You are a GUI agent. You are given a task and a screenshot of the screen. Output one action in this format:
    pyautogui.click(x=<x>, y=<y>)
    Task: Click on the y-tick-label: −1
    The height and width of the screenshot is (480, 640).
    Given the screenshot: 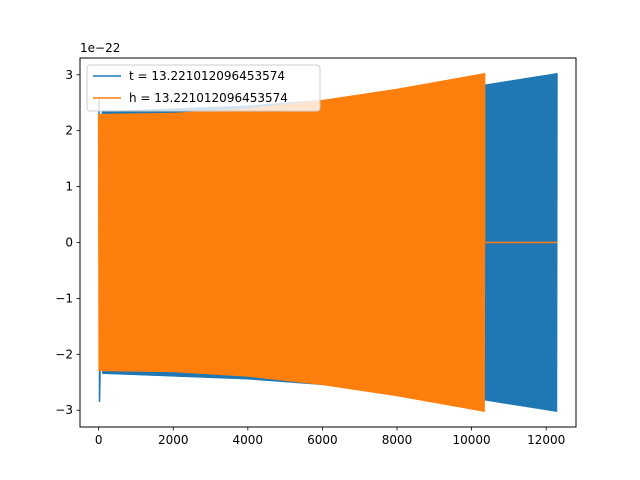 What is the action you would take?
    pyautogui.click(x=64, y=298)
    